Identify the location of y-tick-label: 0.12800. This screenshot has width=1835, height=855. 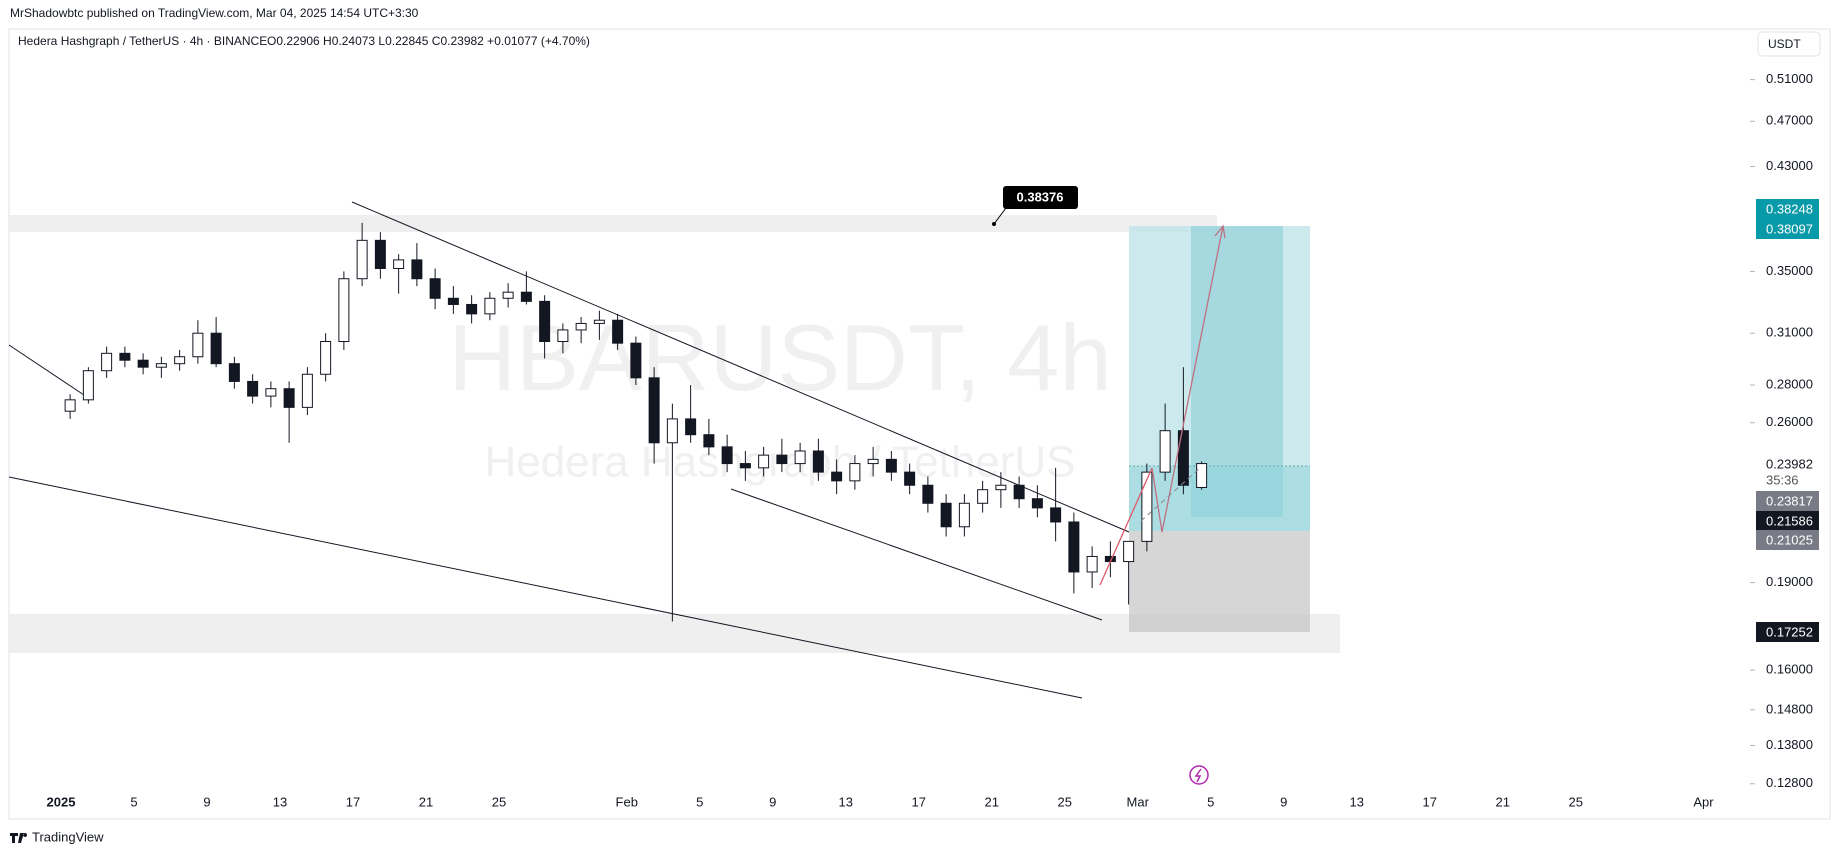
(1789, 782).